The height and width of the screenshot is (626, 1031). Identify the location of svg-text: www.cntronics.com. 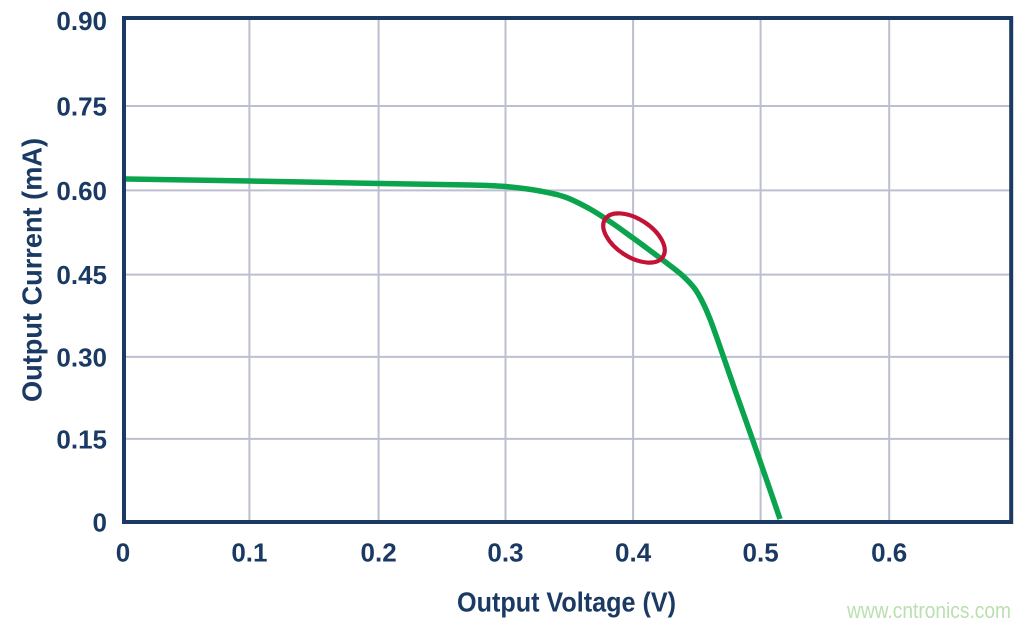
(928, 610).